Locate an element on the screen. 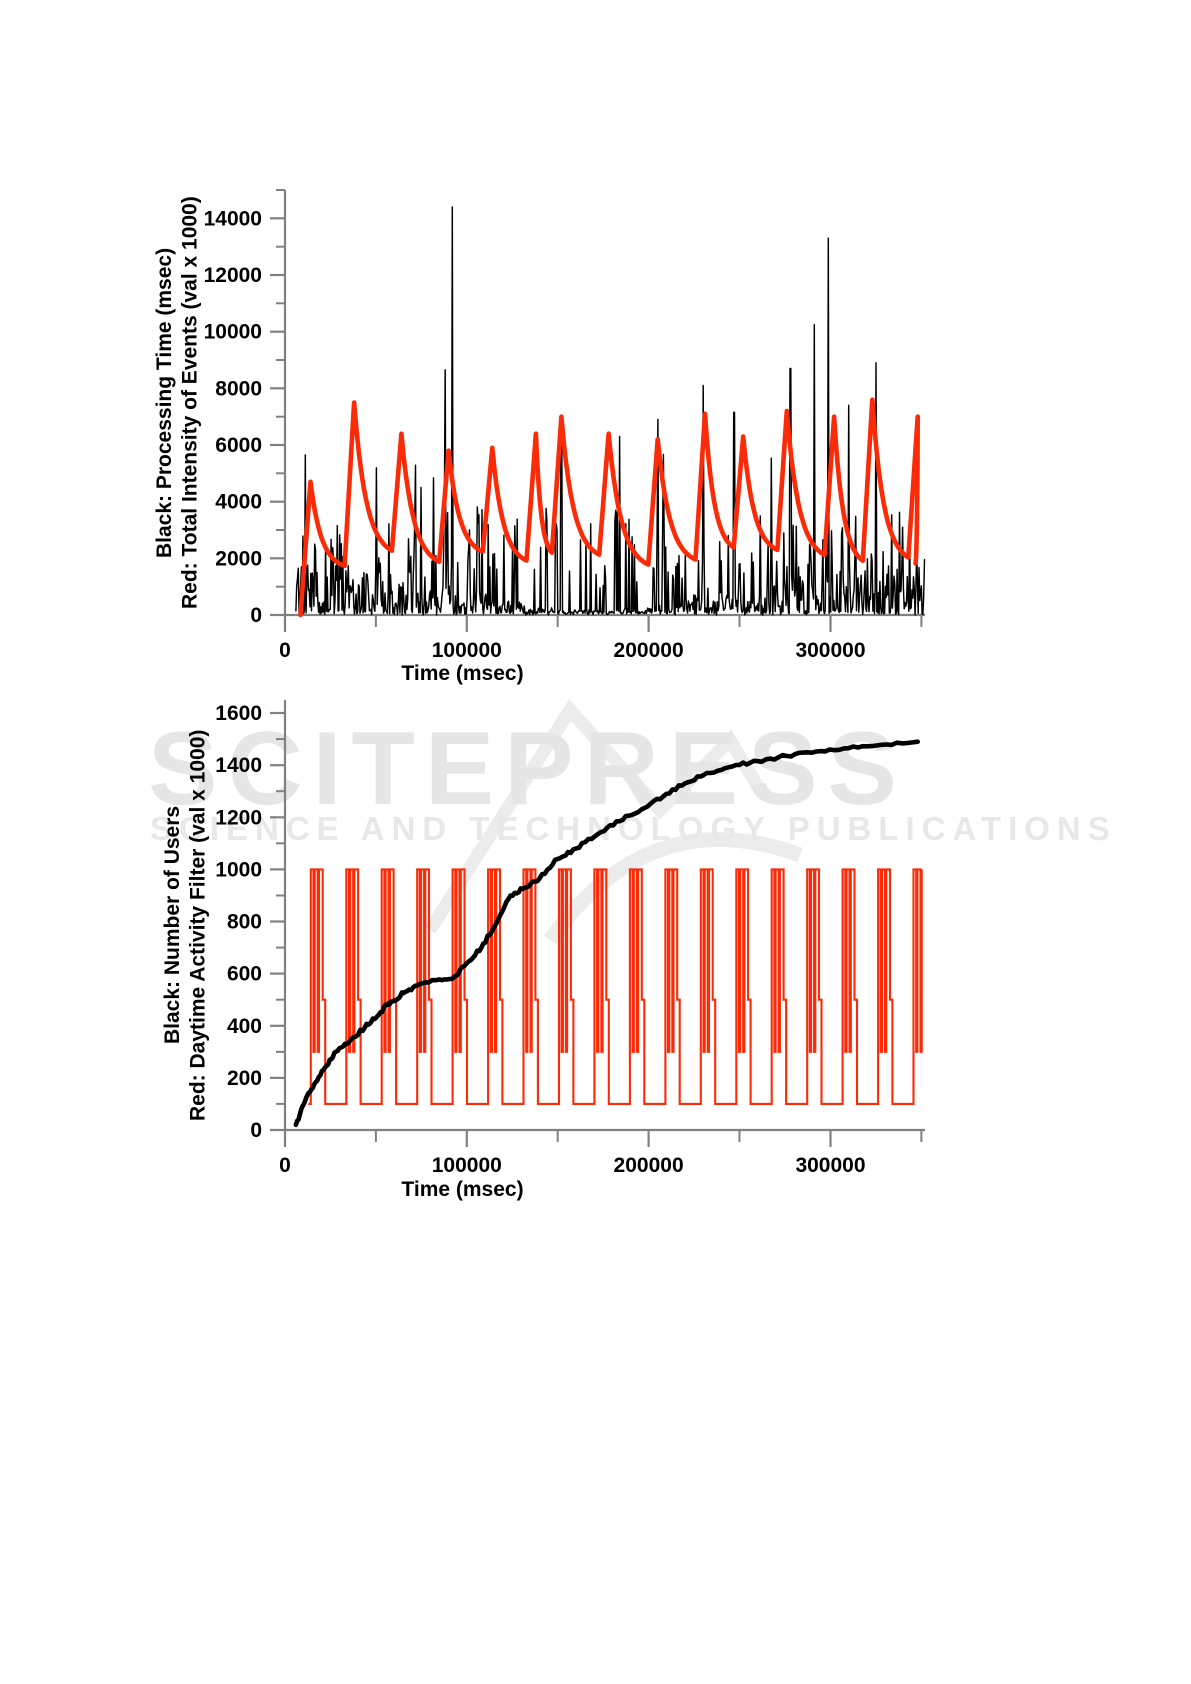 This screenshot has width=1191, height=1684. top-chart-y-tick-labels: 0 2000 4000 6000 8000 10000 12000 14000 is located at coordinates (233, 417).